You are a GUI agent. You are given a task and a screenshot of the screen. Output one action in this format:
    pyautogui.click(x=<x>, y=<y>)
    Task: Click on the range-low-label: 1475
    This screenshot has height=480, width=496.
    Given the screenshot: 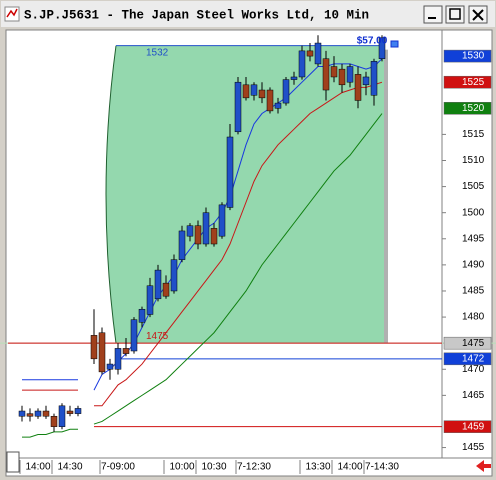 What is the action you would take?
    pyautogui.click(x=157, y=336)
    